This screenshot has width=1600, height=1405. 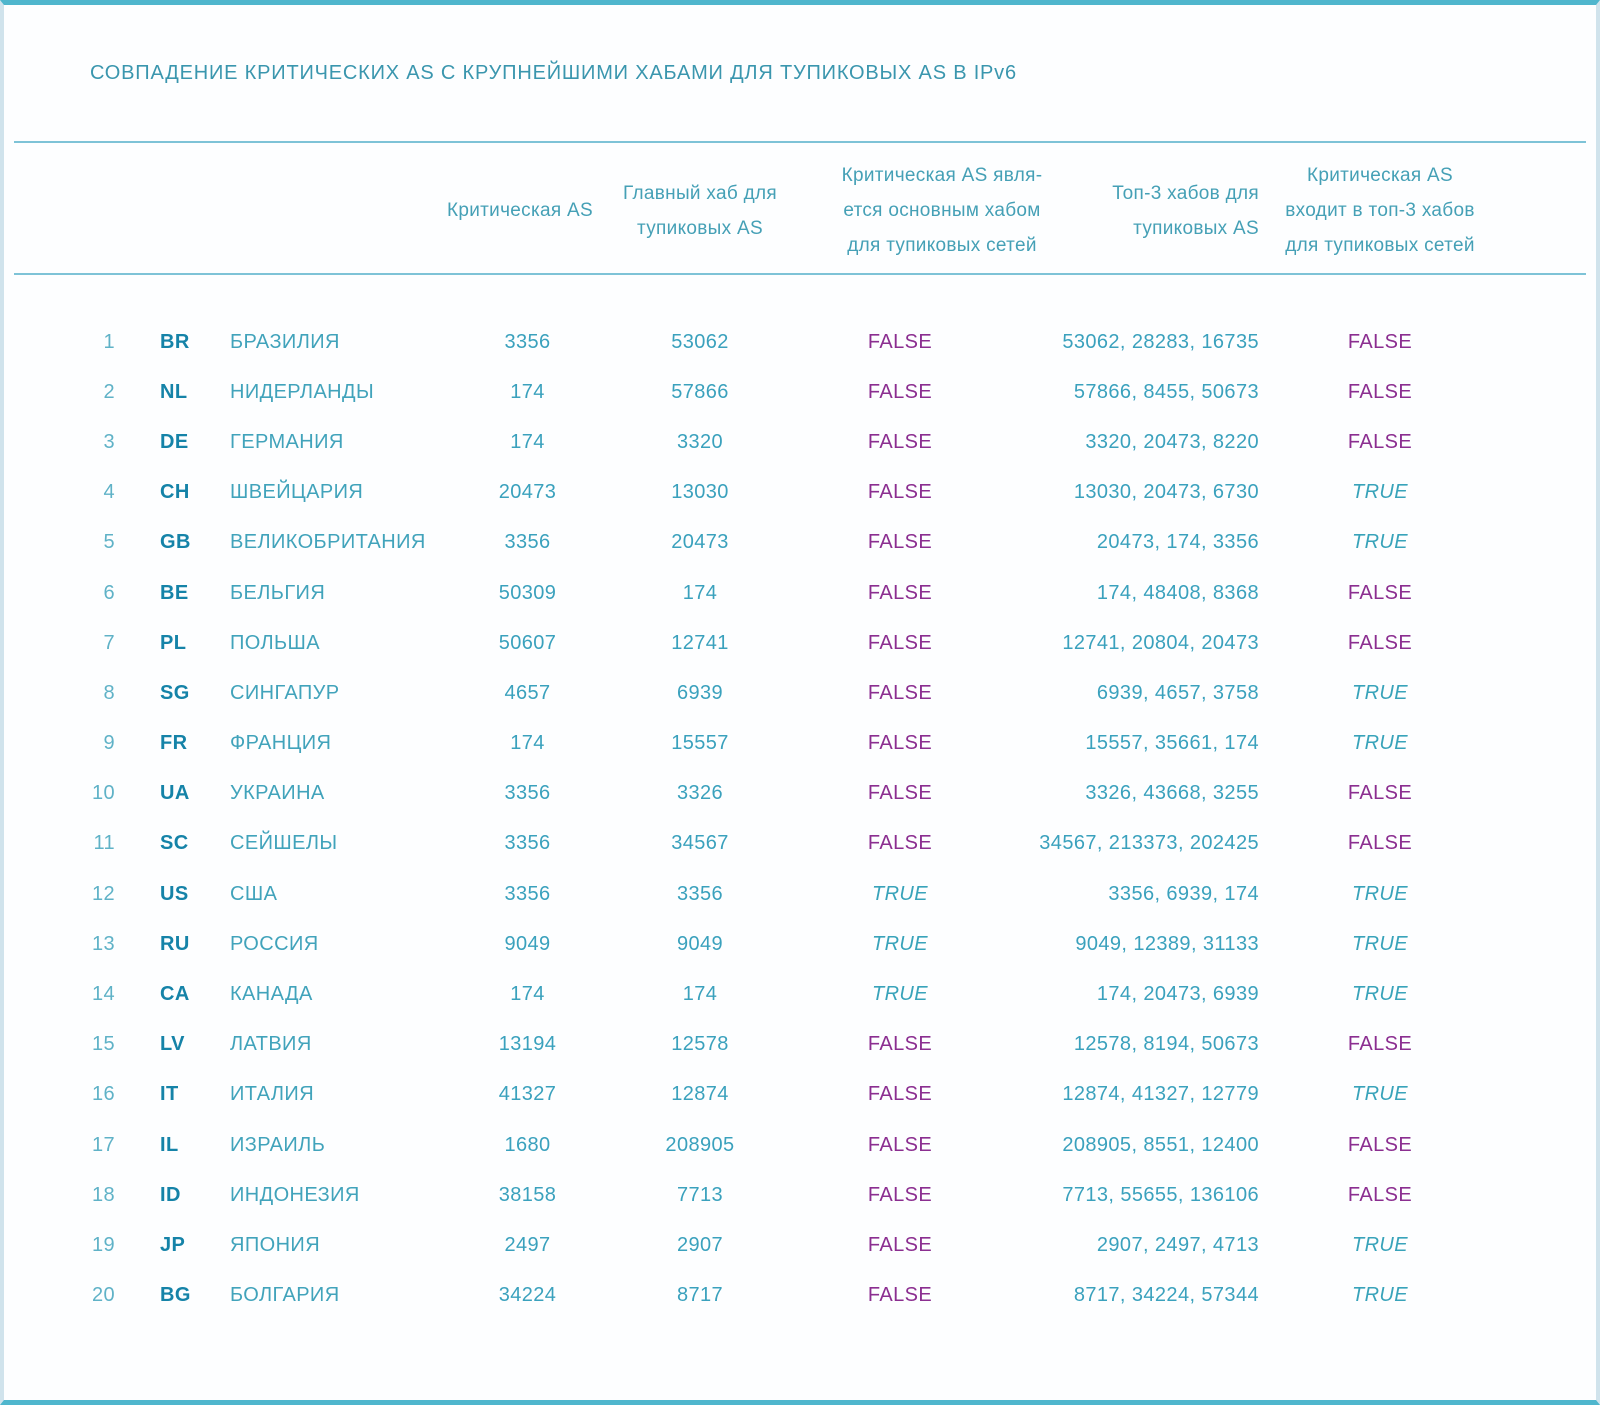 I want to click on cell-country-code: IT, so click(x=169, y=1094).